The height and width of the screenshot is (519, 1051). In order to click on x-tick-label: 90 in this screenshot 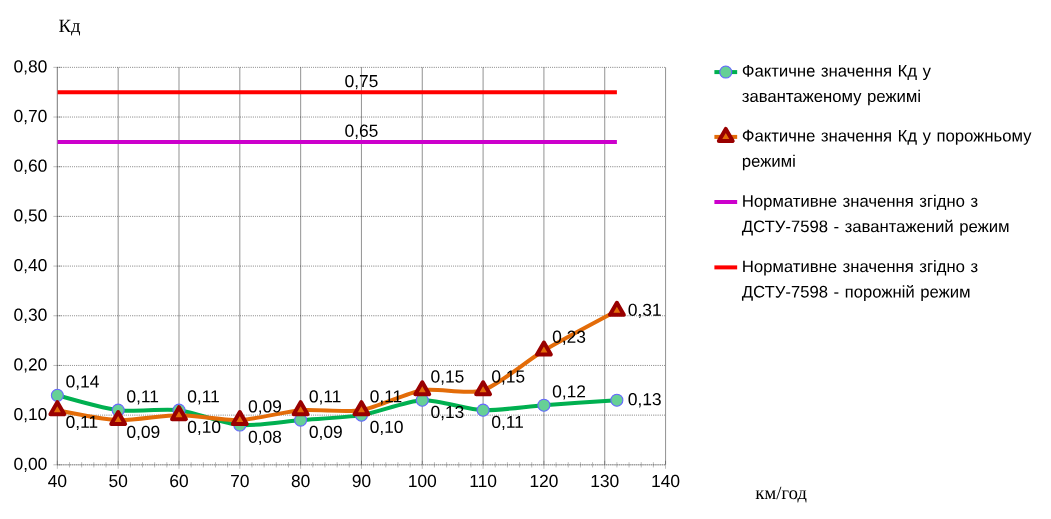, I will do `click(361, 481)`.